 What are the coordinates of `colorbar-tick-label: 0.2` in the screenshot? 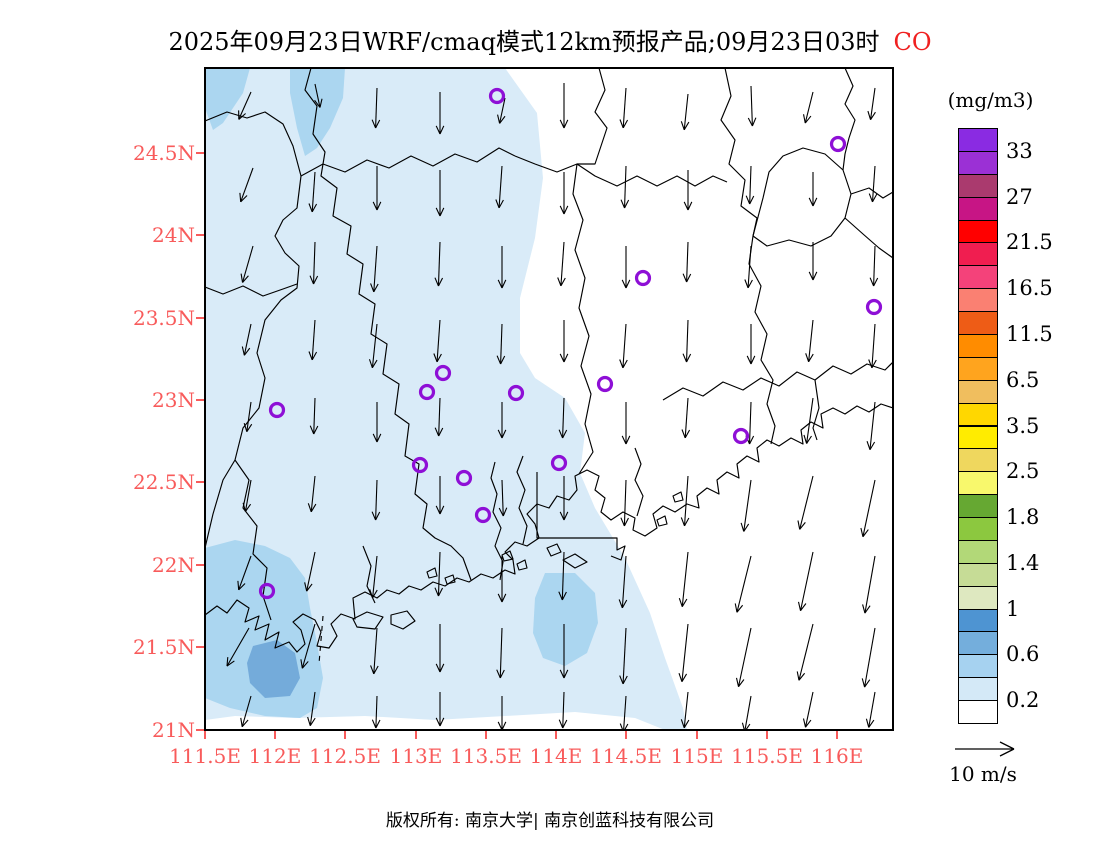 It's located at (1023, 700).